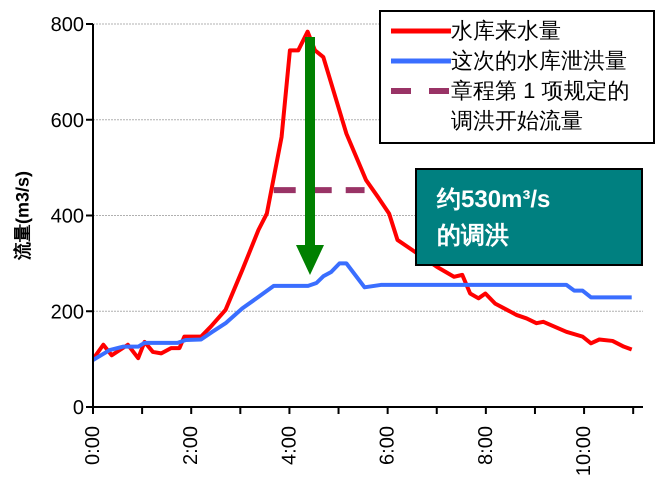  Describe the element at coordinates (22, 216) in the screenshot. I see `y-axis-title: 流量(m3/s)` at that location.